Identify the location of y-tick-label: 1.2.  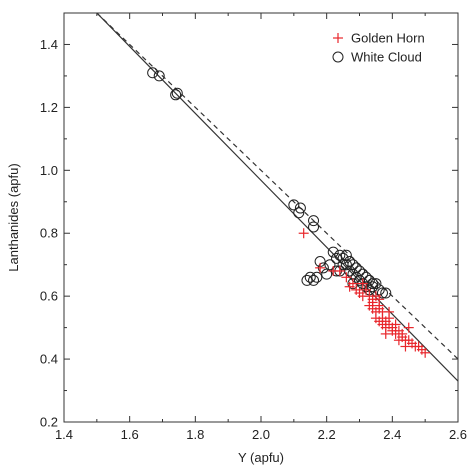
(49, 107).